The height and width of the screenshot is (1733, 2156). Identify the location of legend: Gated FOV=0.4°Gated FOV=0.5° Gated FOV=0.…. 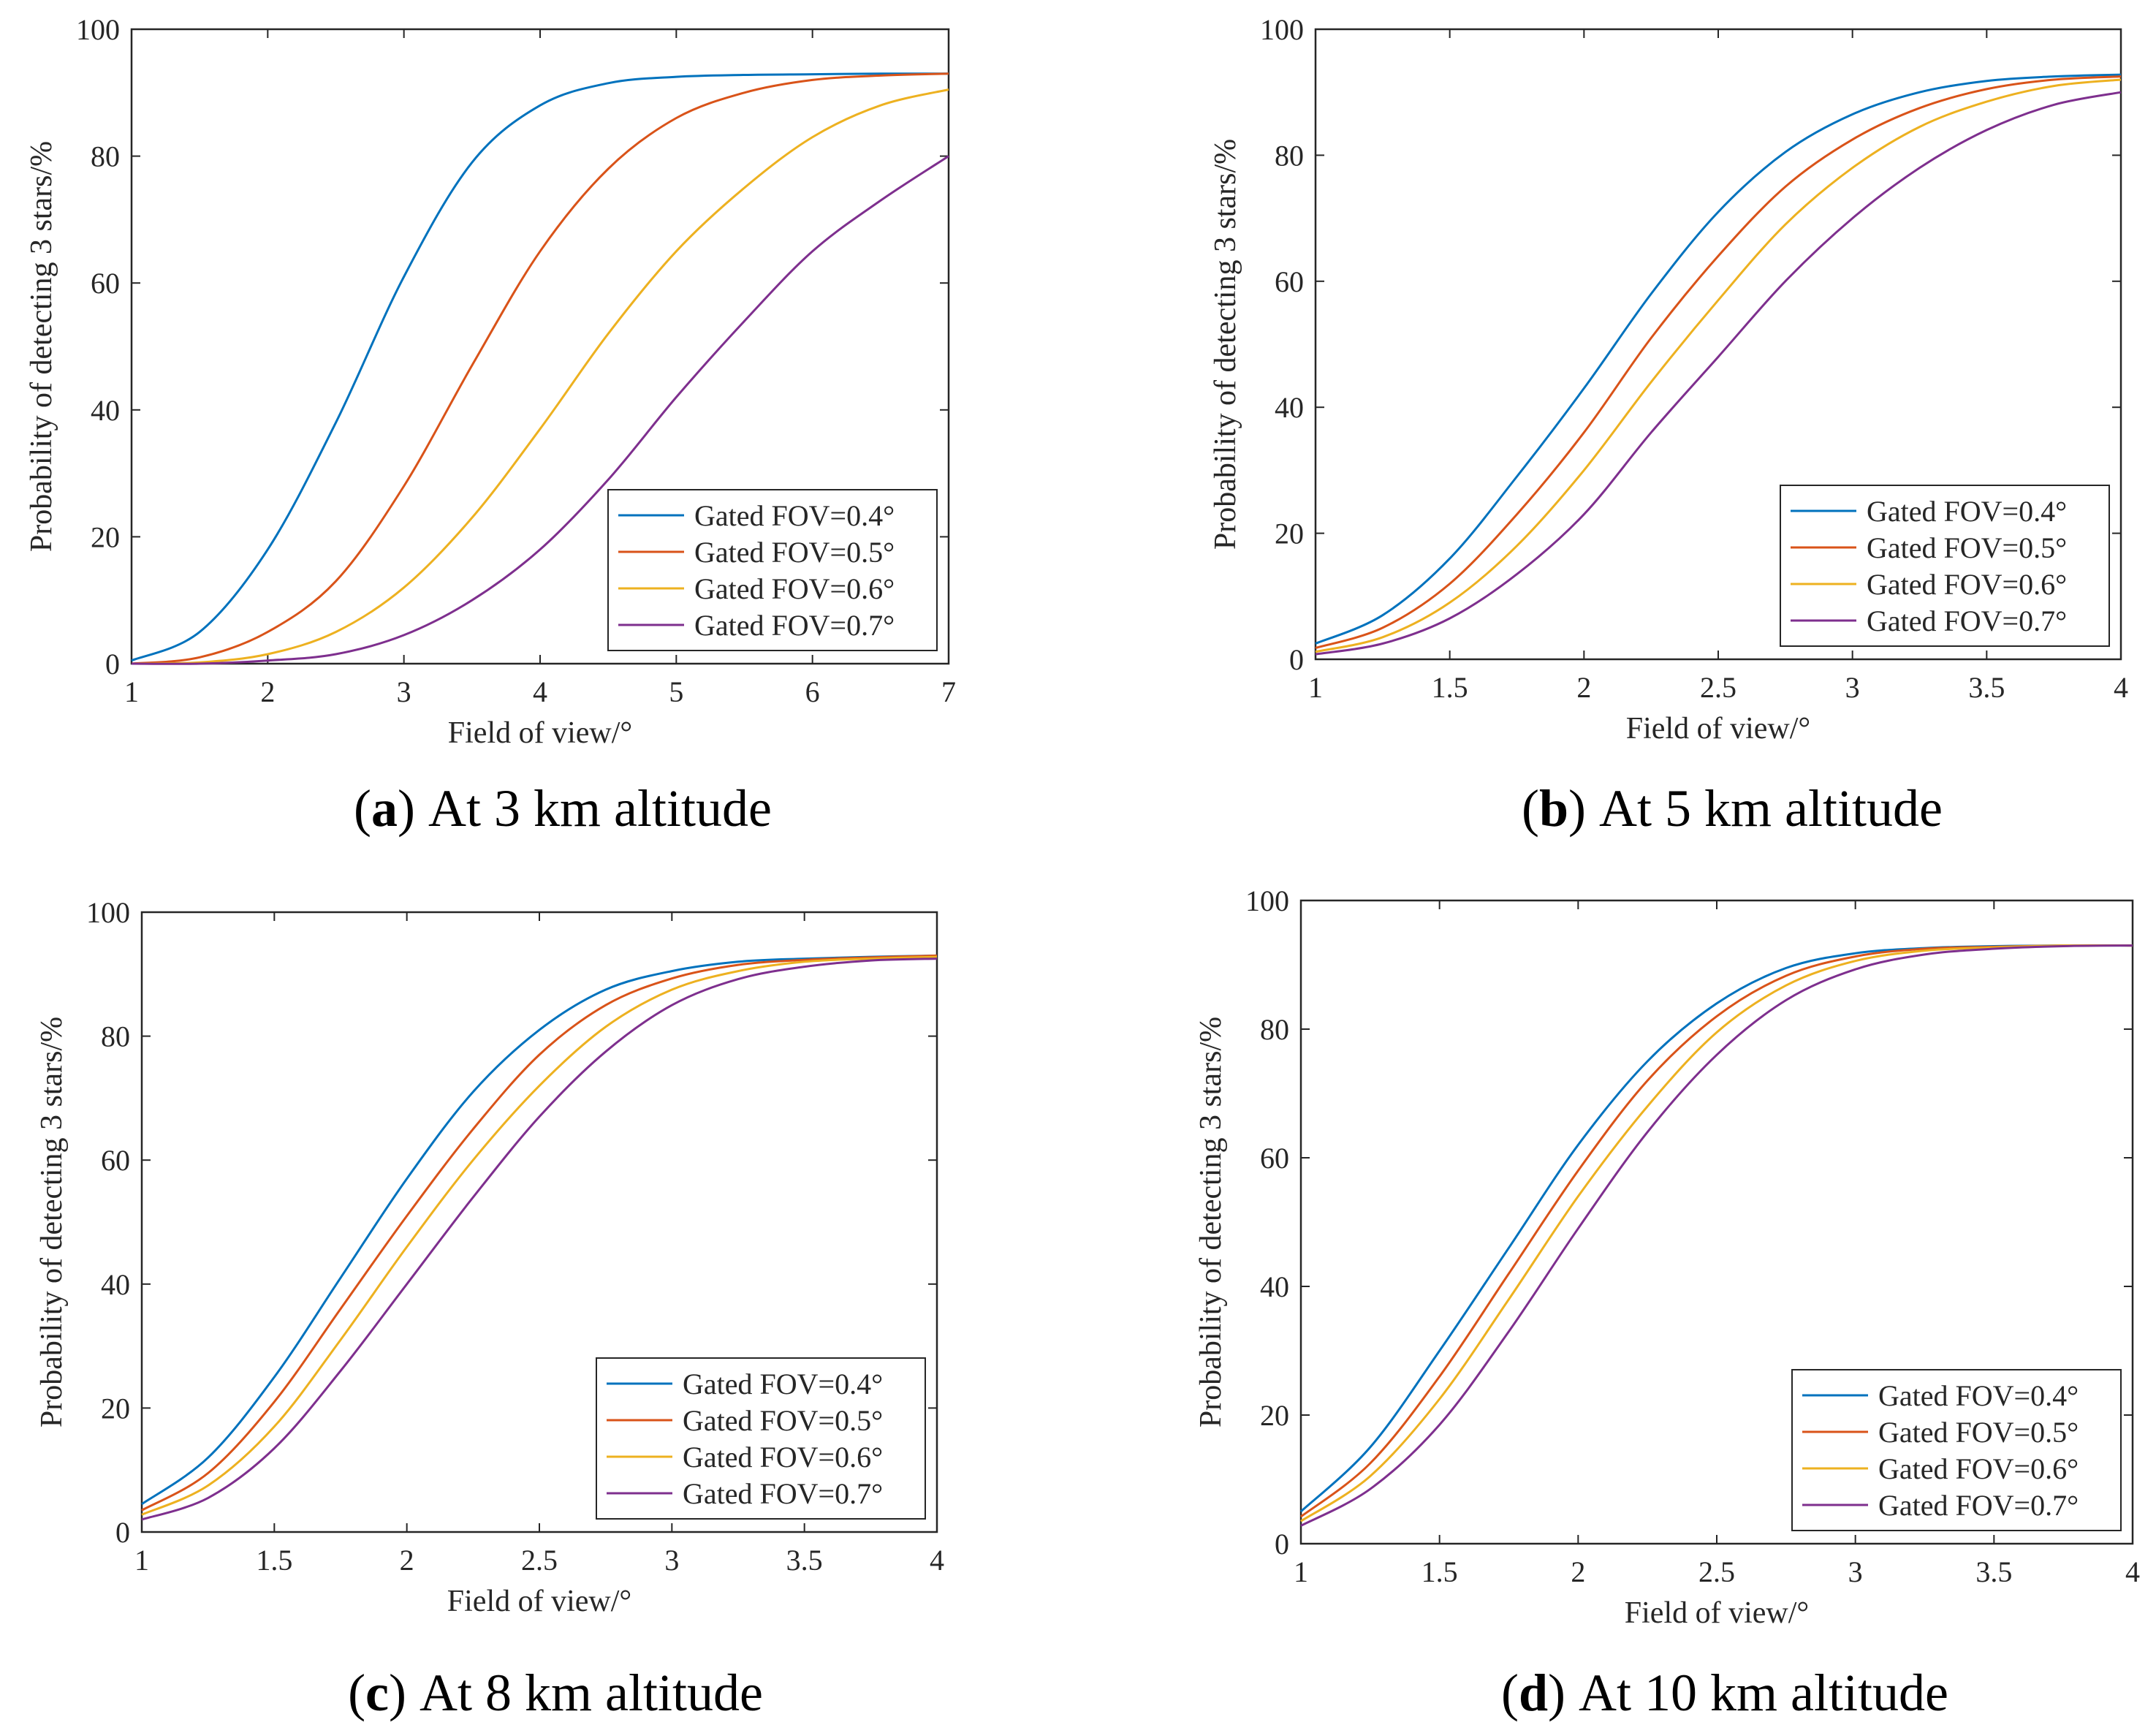
(1945, 566).